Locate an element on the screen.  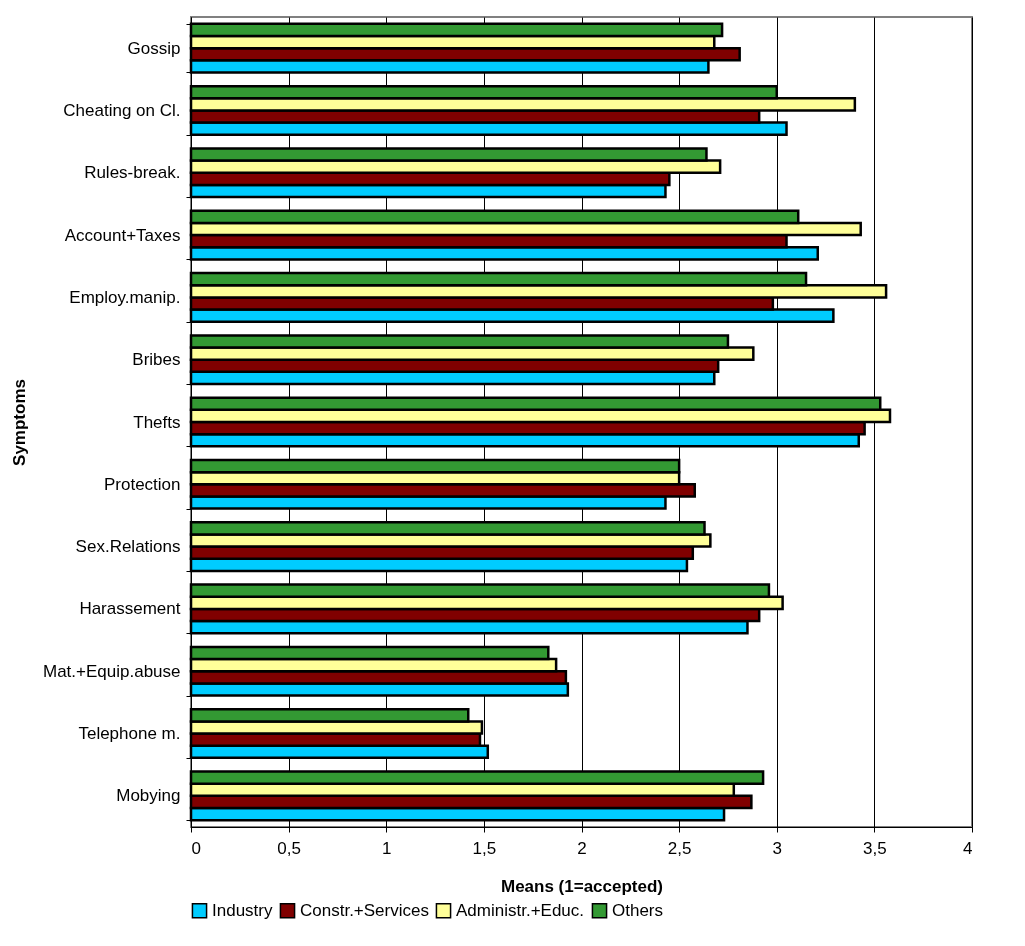
y-tick-label: Harassement is located at coordinates (130, 609).